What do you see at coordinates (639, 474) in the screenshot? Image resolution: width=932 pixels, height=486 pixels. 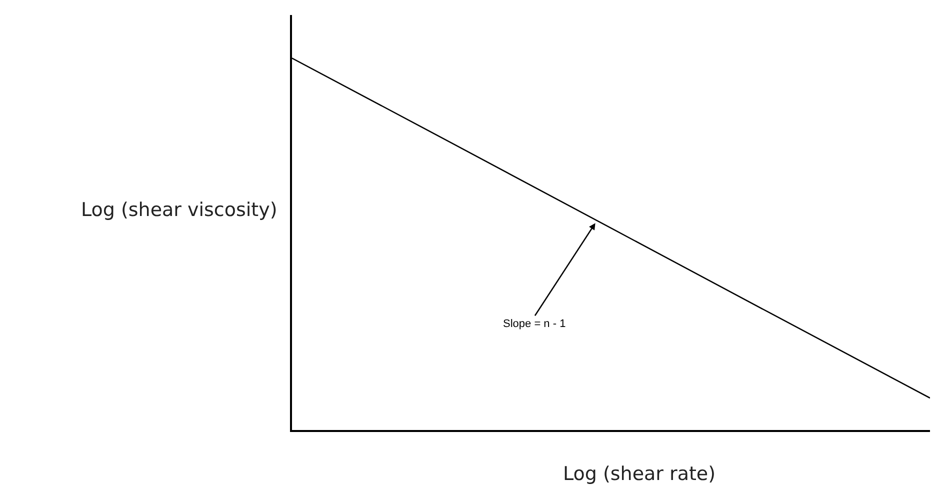 I see `x-axis-title: Log (shear rate)` at bounding box center [639, 474].